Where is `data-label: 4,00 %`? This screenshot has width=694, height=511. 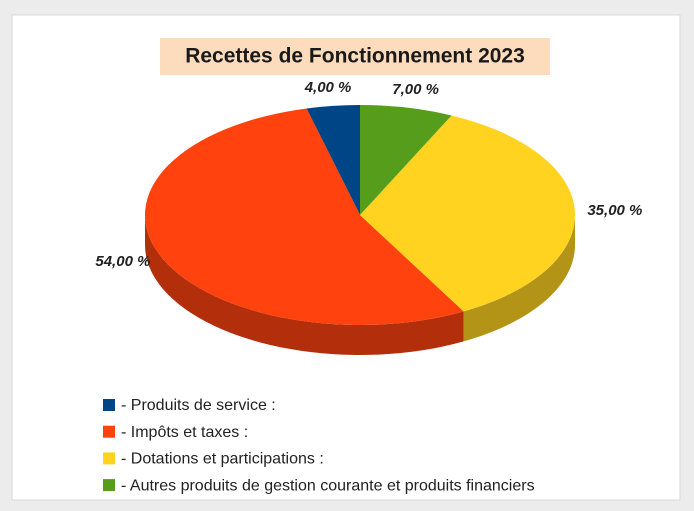
data-label: 4,00 % is located at coordinates (328, 87).